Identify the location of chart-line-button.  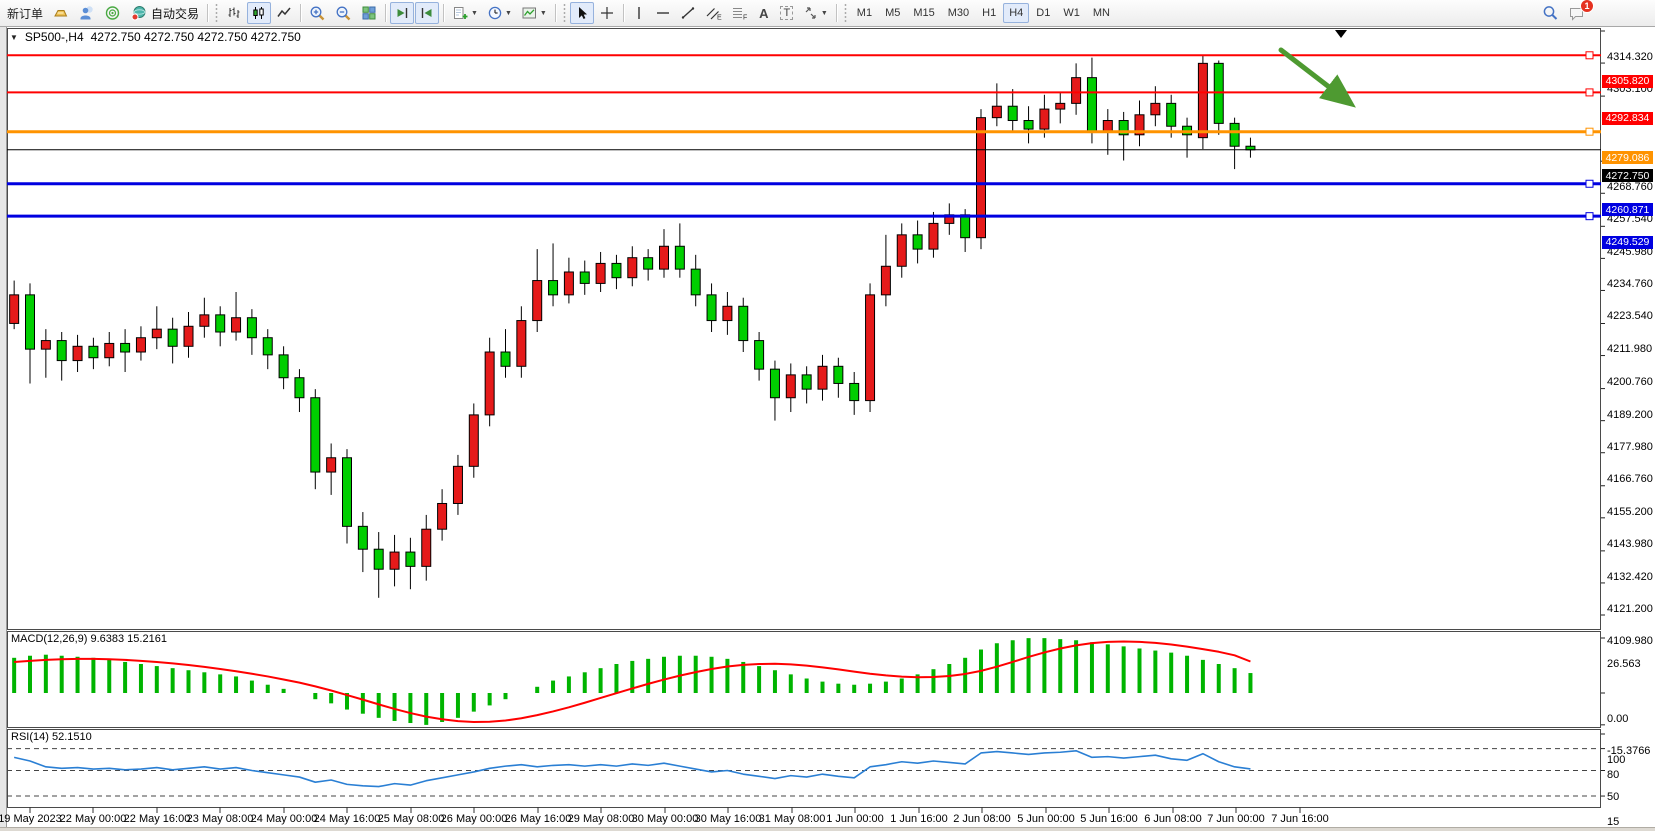
(284, 13).